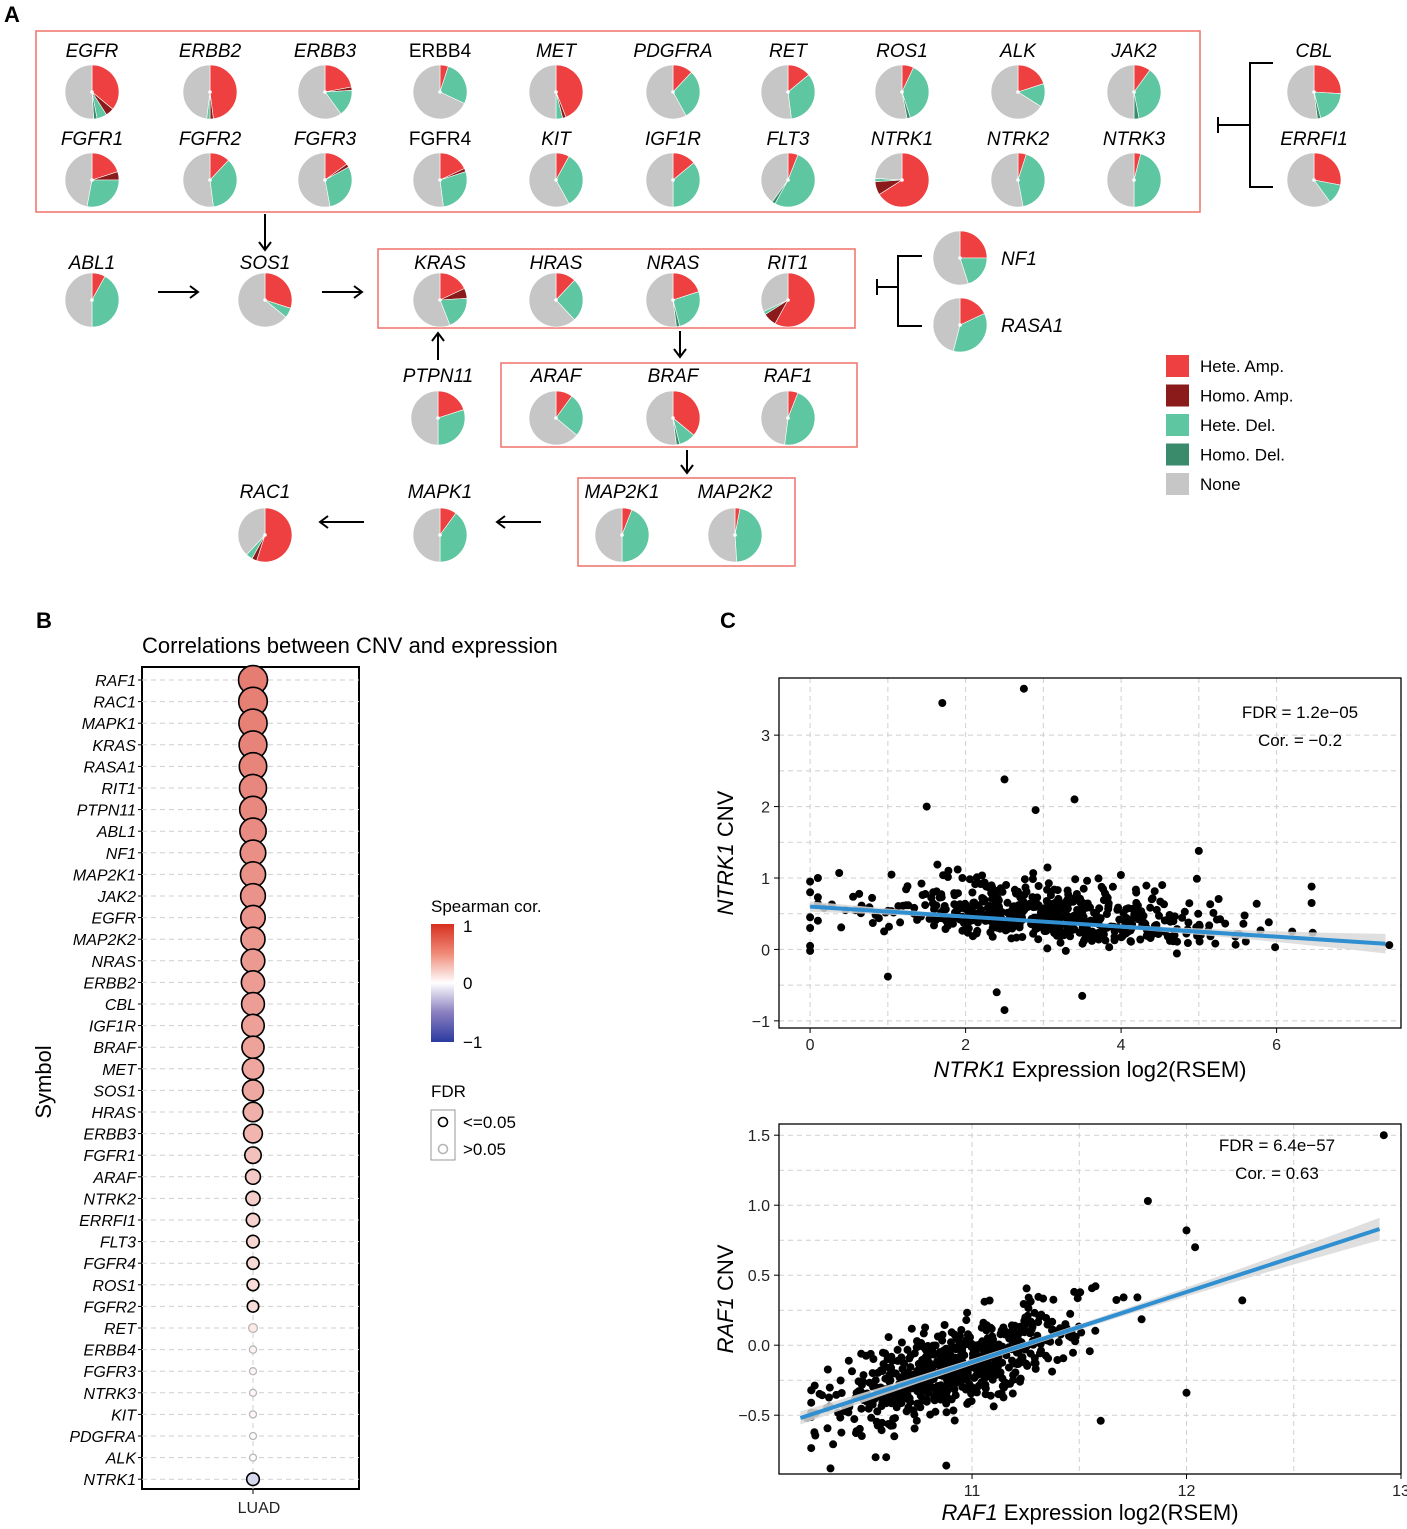 The height and width of the screenshot is (1529, 1407). What do you see at coordinates (107, 1221) in the screenshot?
I see `bubble-symbol-label: ERRFI1` at bounding box center [107, 1221].